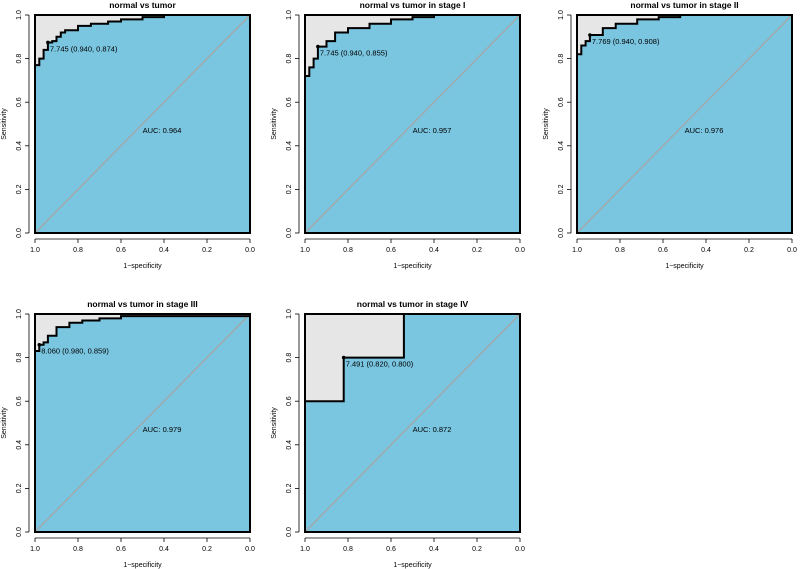 This screenshot has height=569, width=800. Describe the element at coordinates (704, 130) in the screenshot. I see `auc-label: AUC: 0.976` at that location.